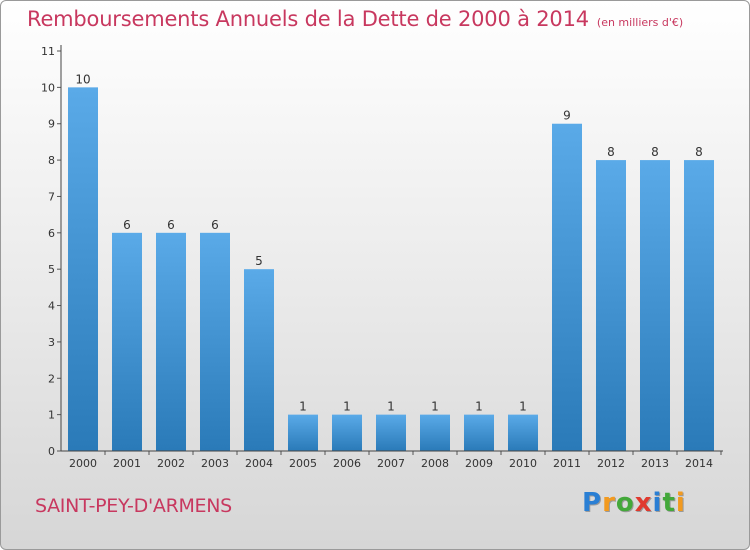 This screenshot has height=550, width=750. I want to click on bar-2004, so click(259, 360).